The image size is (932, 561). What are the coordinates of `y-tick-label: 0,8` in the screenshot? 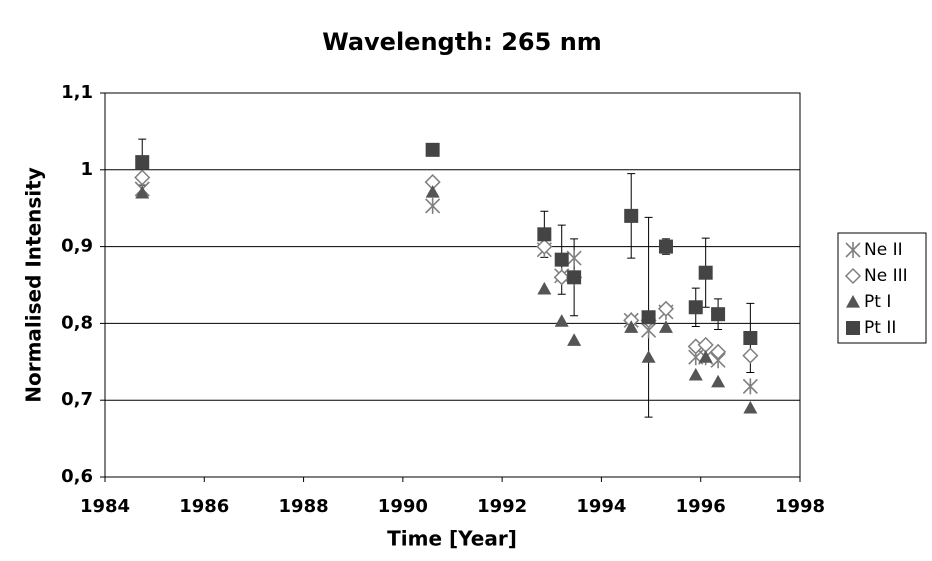 It's located at (77, 322).